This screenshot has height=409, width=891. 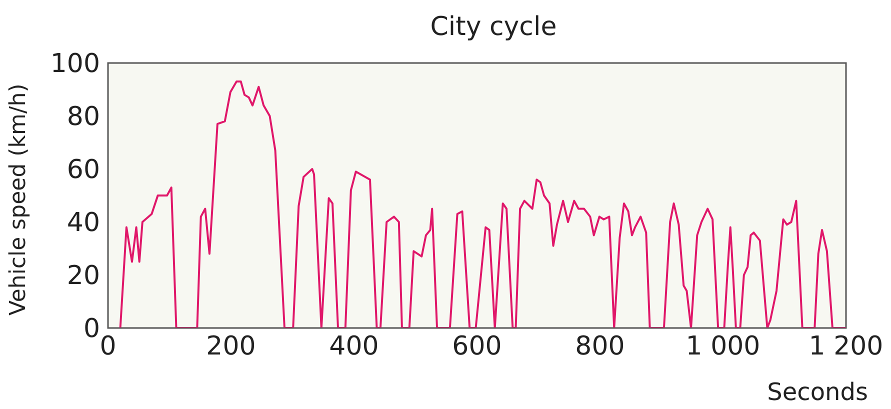 What do you see at coordinates (83, 117) in the screenshot?
I see `y-tick-label: 80` at bounding box center [83, 117].